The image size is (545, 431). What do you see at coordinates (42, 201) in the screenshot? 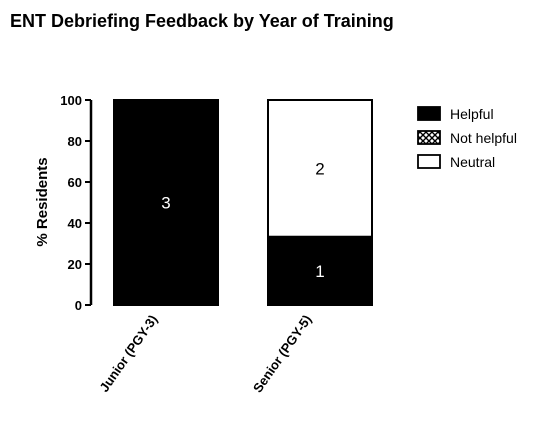
I see `y-axis-label: % Residents` at bounding box center [42, 201].